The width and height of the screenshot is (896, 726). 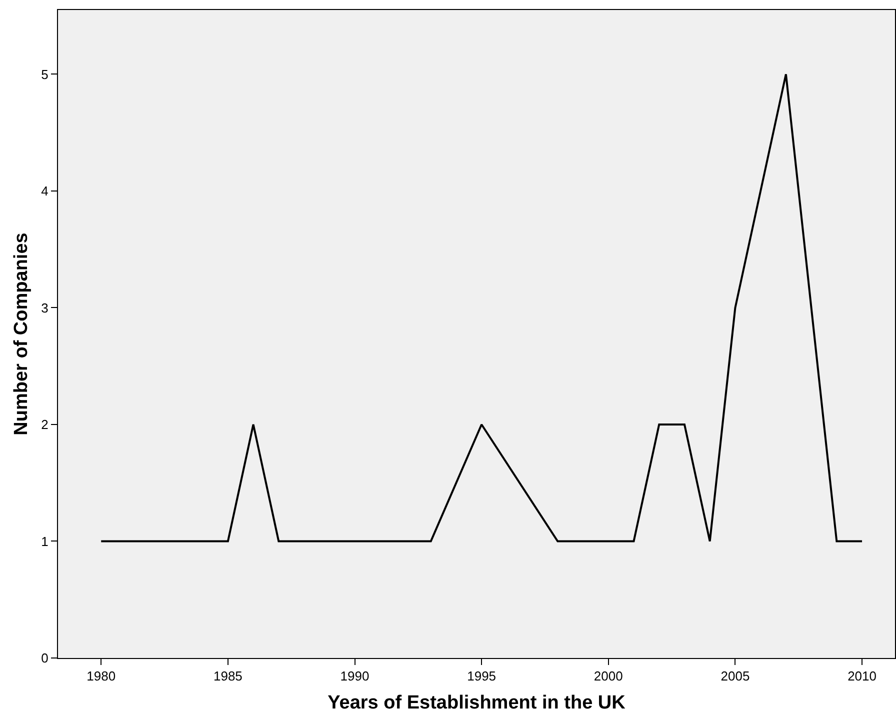 I want to click on x-tick-label: 2000, so click(x=608, y=676).